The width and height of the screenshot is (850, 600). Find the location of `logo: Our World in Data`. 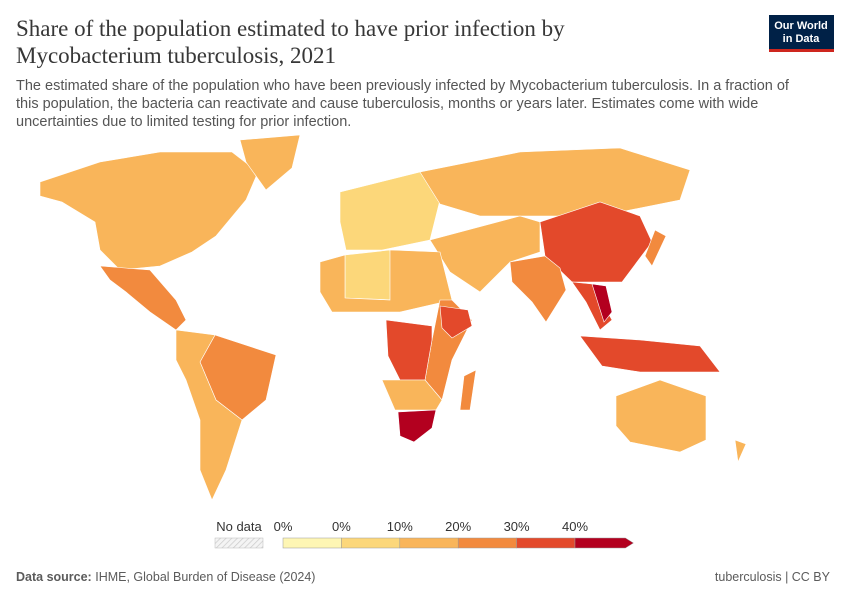

logo: Our World in Data is located at coordinates (801, 33).